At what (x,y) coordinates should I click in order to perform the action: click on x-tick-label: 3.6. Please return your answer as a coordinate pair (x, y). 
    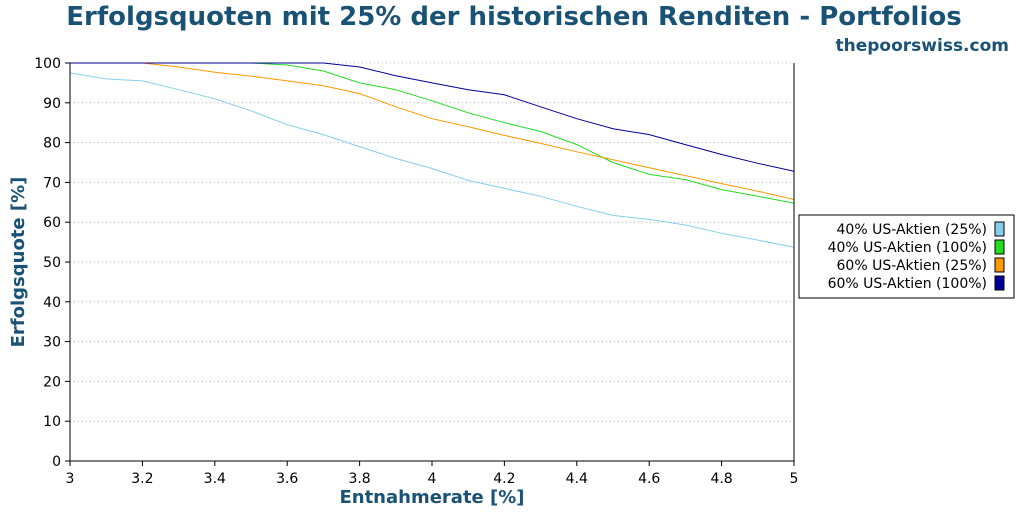
    Looking at the image, I should click on (287, 479).